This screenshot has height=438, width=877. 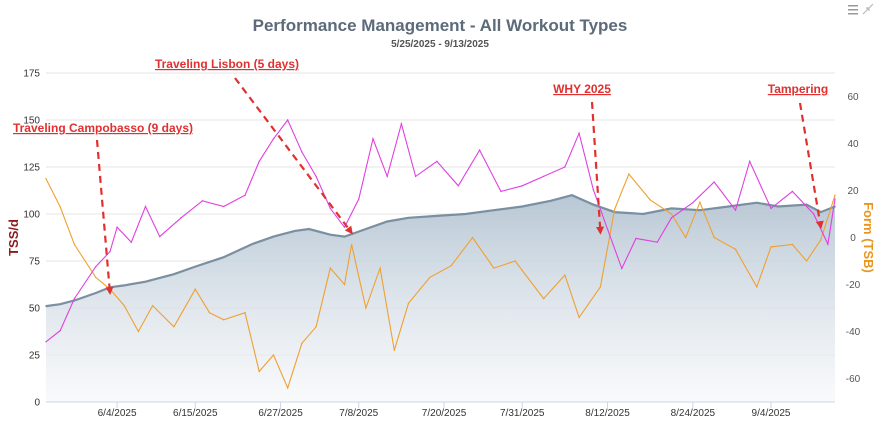 What do you see at coordinates (522, 413) in the screenshot?
I see `x-tick-label: 7/31/2025` at bounding box center [522, 413].